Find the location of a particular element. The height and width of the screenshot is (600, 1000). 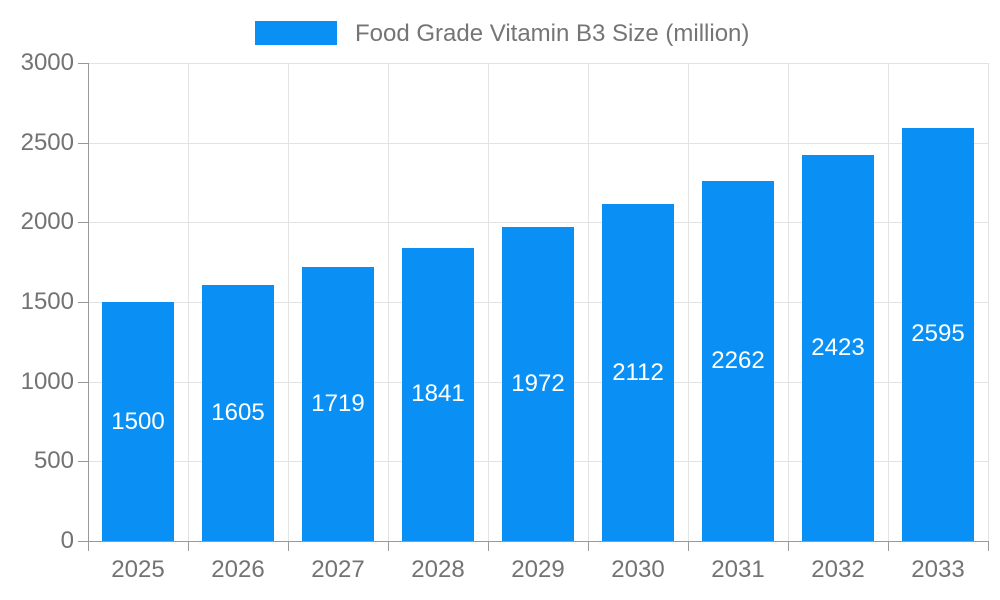

bar-2029: 1972 is located at coordinates (538, 383).